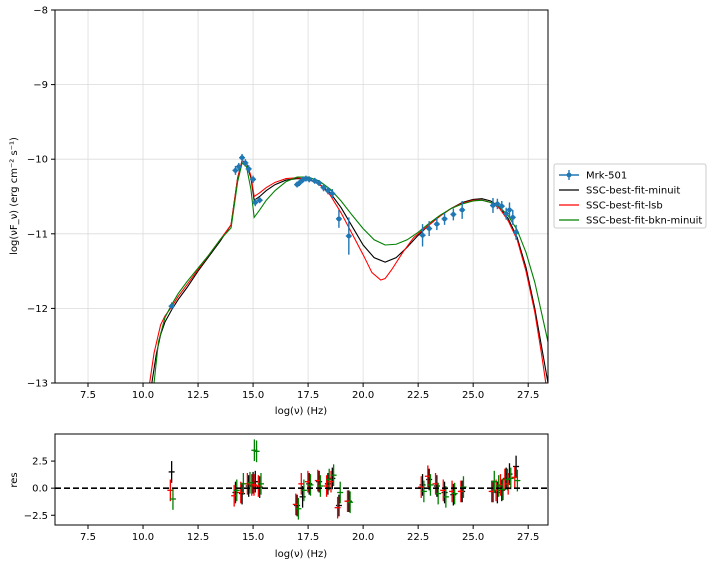 The width and height of the screenshot is (712, 568). What do you see at coordinates (644, 221) in the screenshot?
I see `legend-label: SSC-best-fit-bkn-minuit` at bounding box center [644, 221].